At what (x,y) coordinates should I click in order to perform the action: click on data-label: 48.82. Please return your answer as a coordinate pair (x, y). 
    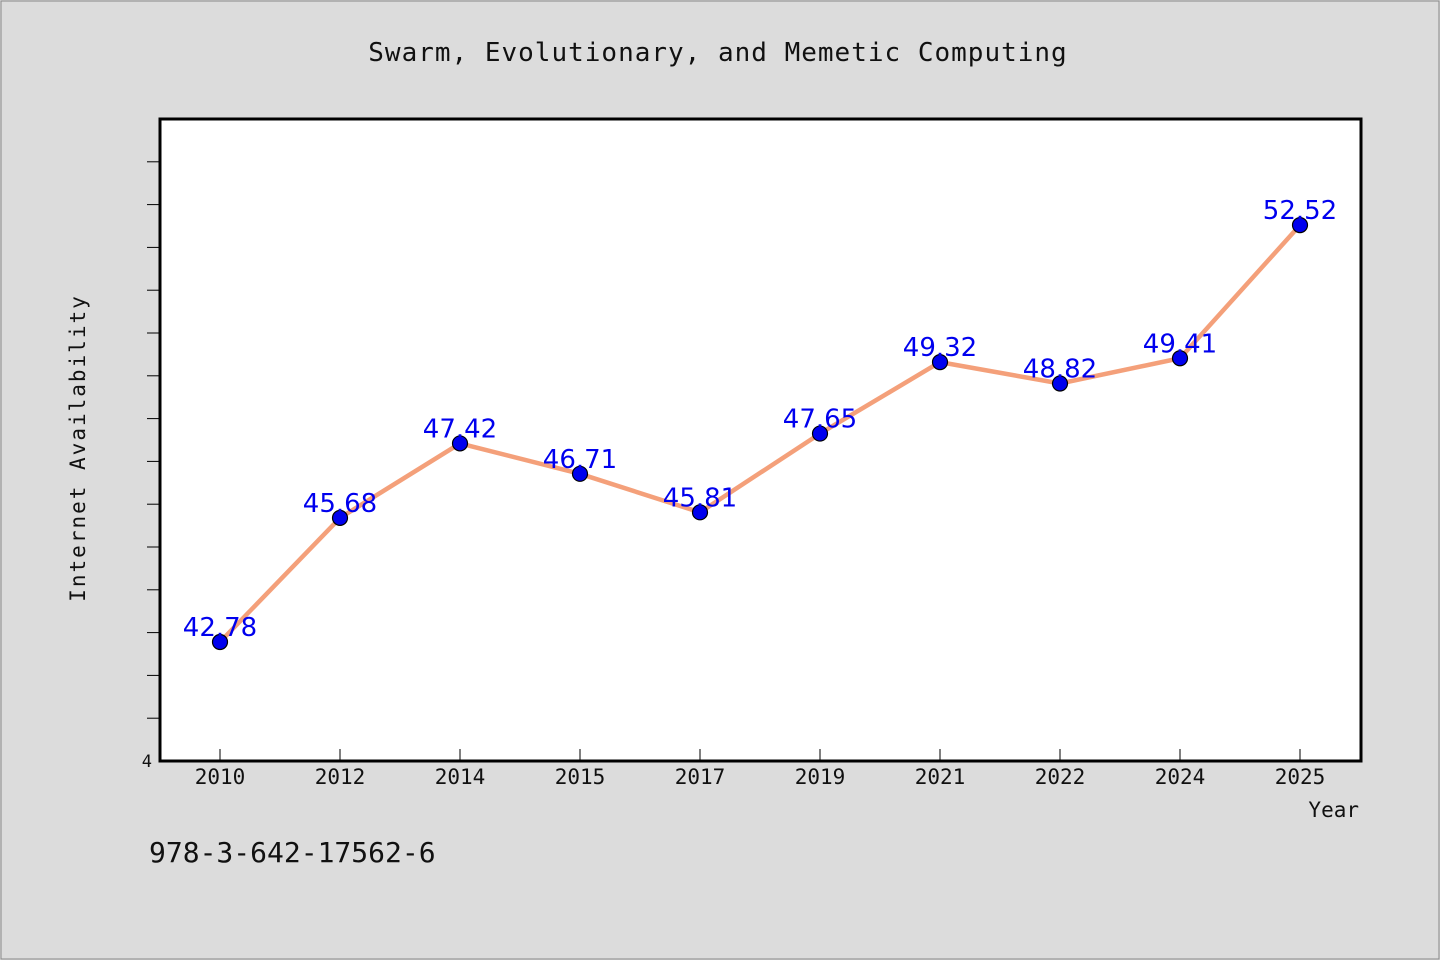
    Looking at the image, I should click on (1060, 370).